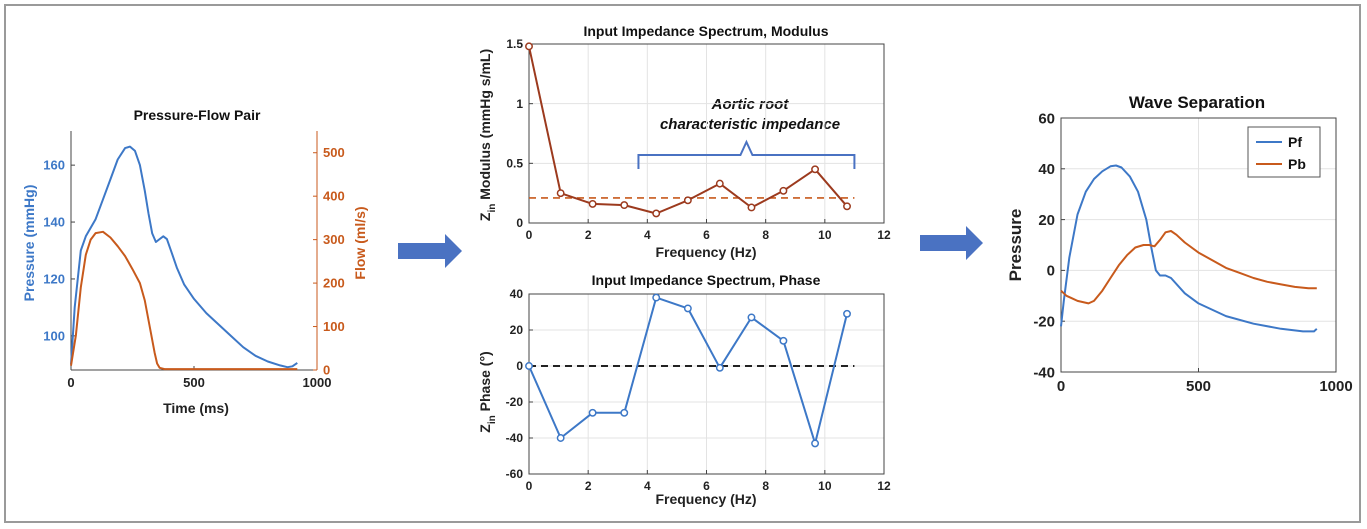  What do you see at coordinates (519, 104) in the screenshot?
I see `y-tick-label: 1` at bounding box center [519, 104].